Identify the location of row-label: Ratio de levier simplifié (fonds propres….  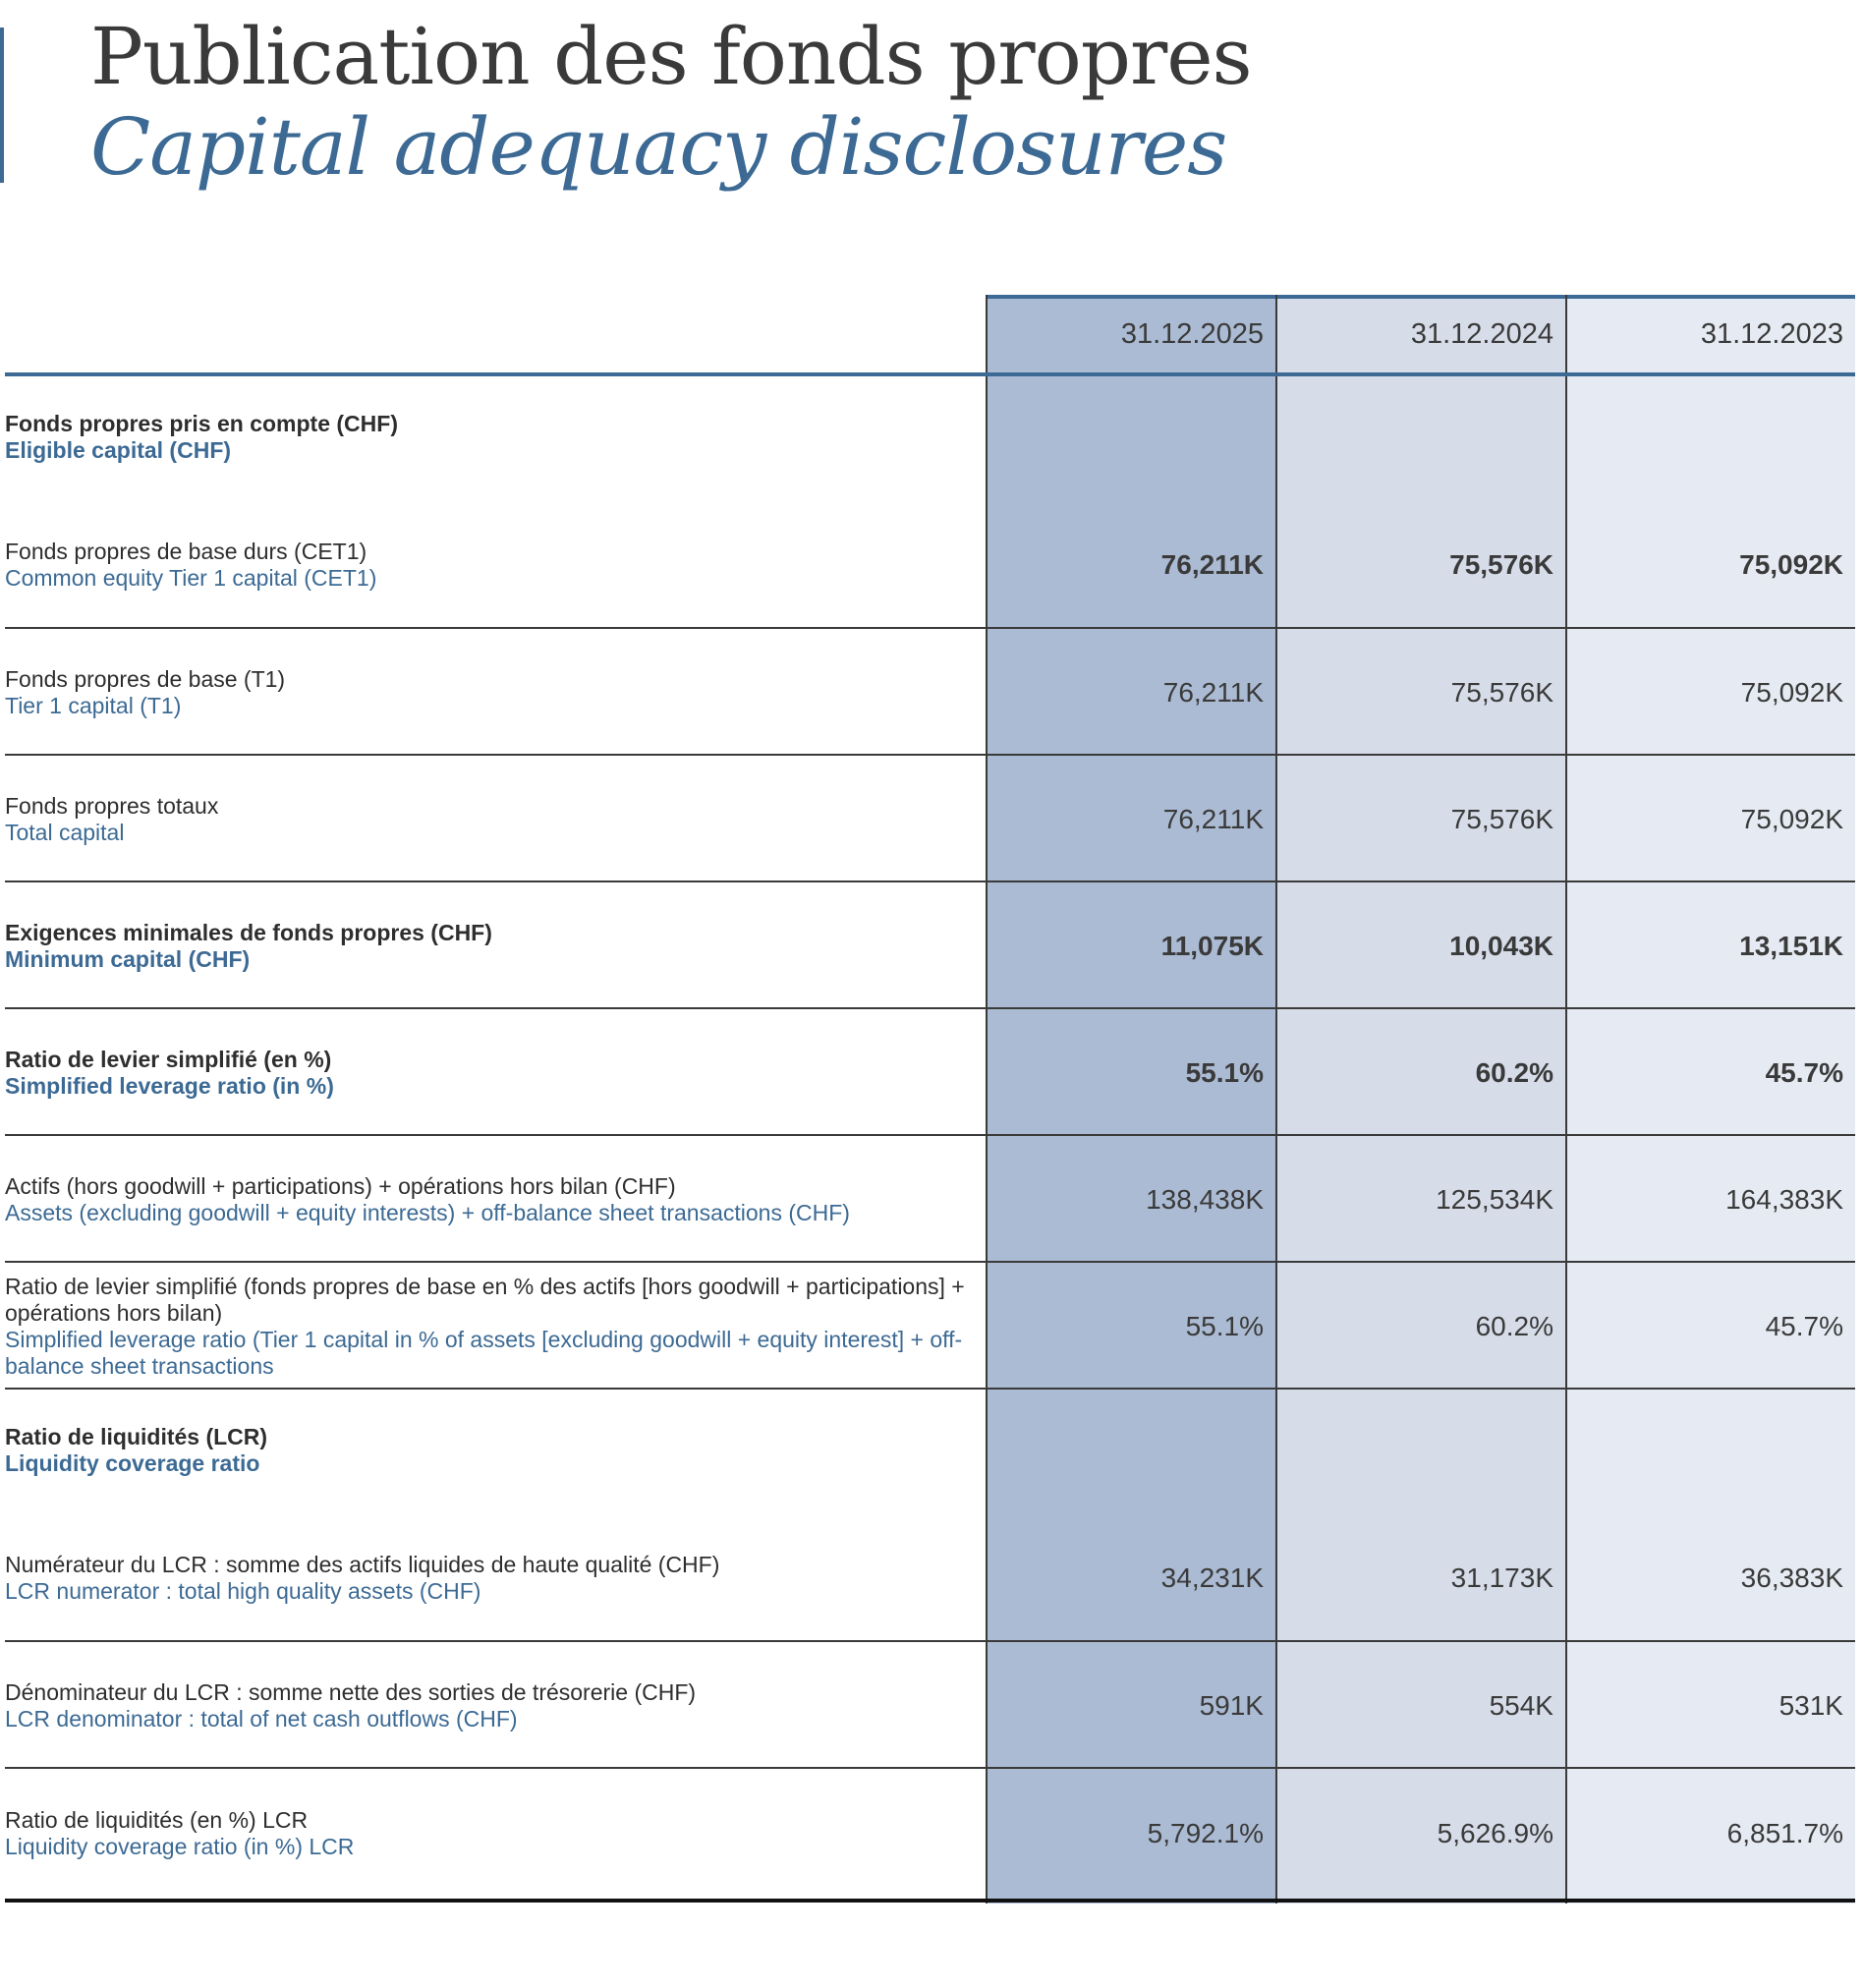
(497, 1326).